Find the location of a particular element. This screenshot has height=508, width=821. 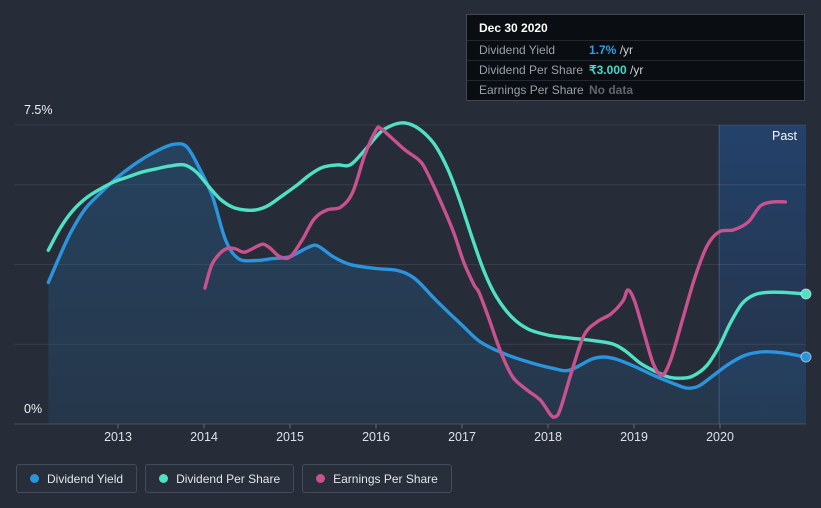

tooltip-row-label: Dividend Per Share is located at coordinates (531, 70).